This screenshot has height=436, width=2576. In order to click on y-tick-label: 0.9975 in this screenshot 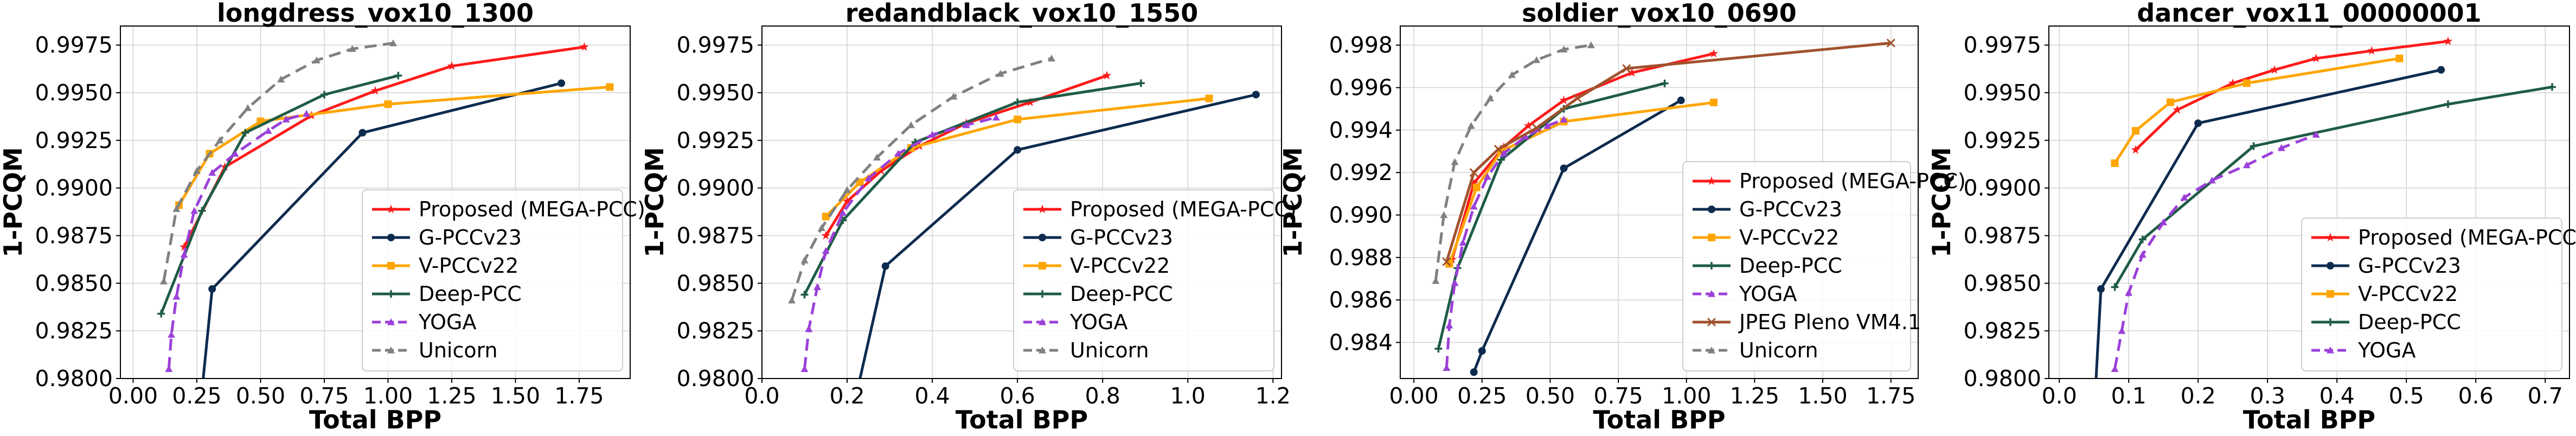, I will do `click(2002, 45)`.